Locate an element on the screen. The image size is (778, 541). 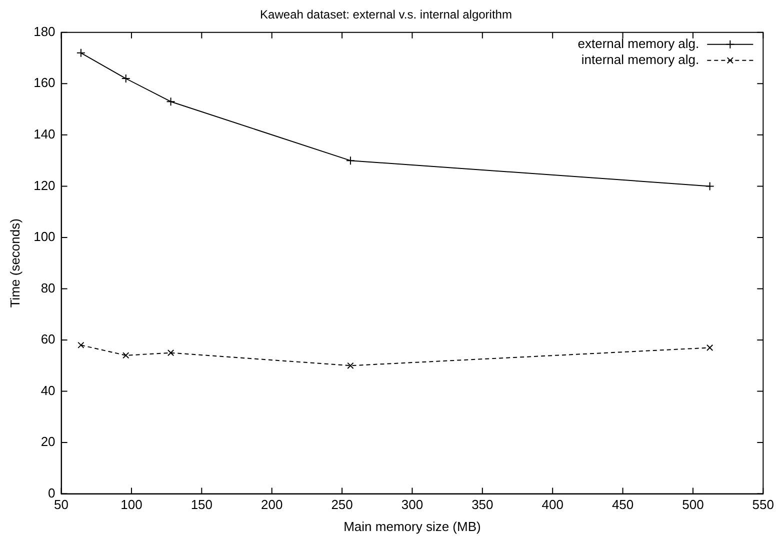
x-tick-label: 350 is located at coordinates (483, 504).